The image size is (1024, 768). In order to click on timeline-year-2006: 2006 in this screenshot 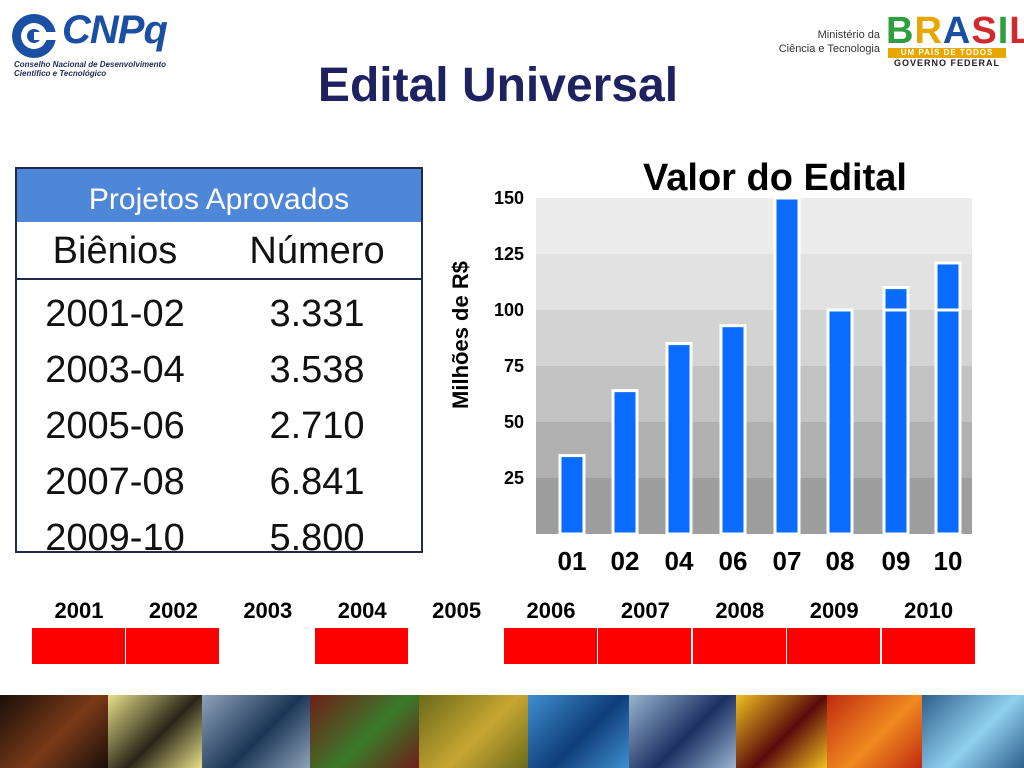, I will do `click(551, 631)`.